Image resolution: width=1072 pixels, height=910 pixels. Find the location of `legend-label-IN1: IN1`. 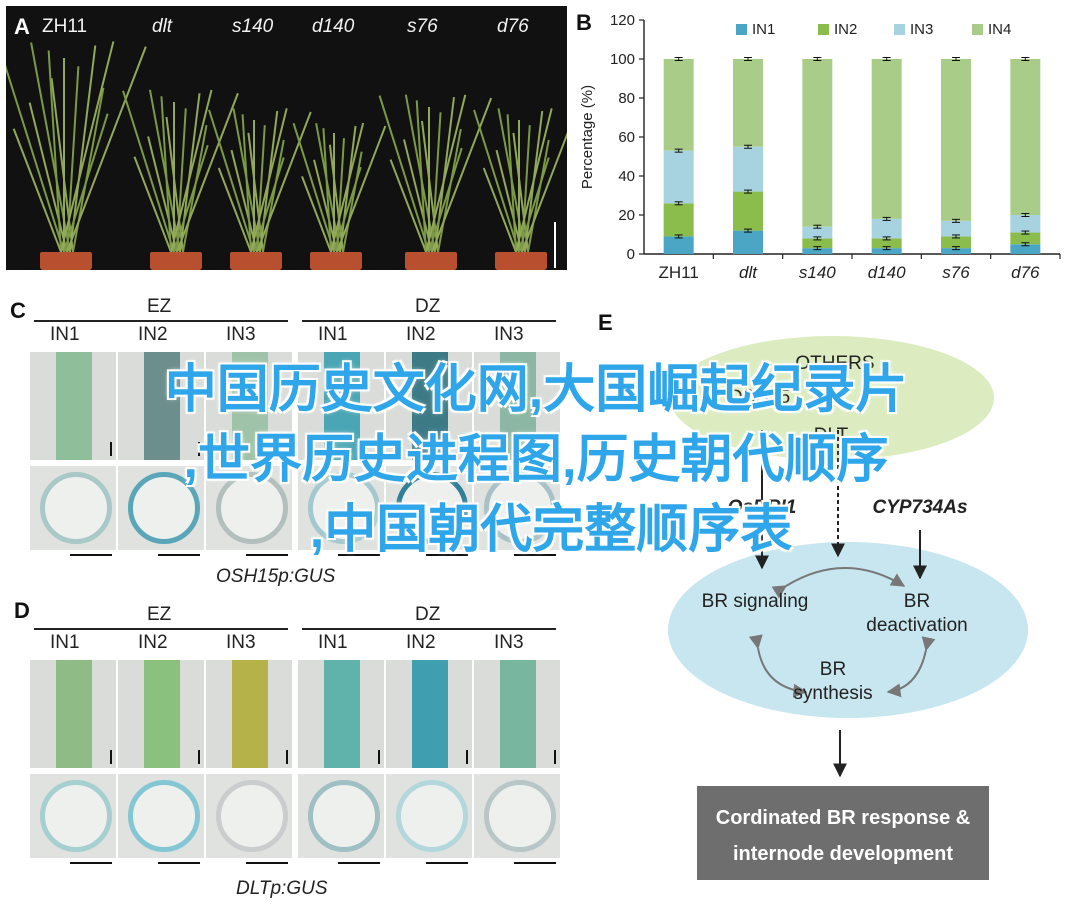

legend-label-IN1: IN1 is located at coordinates (763, 29).